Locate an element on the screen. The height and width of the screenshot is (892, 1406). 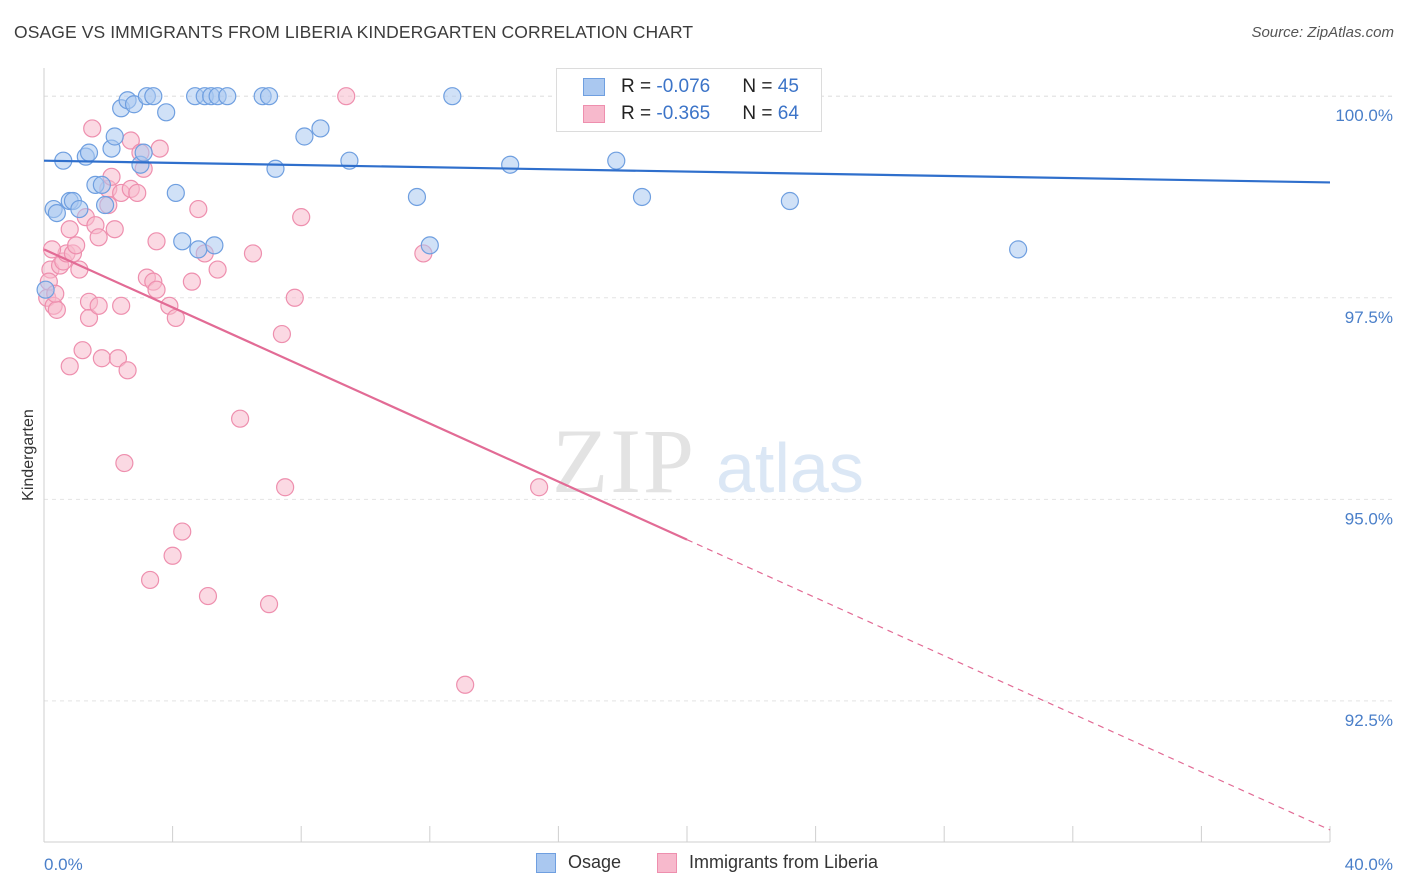
legend-item-liberia: Immigrants from Liberia is located at coordinates (767, 862).